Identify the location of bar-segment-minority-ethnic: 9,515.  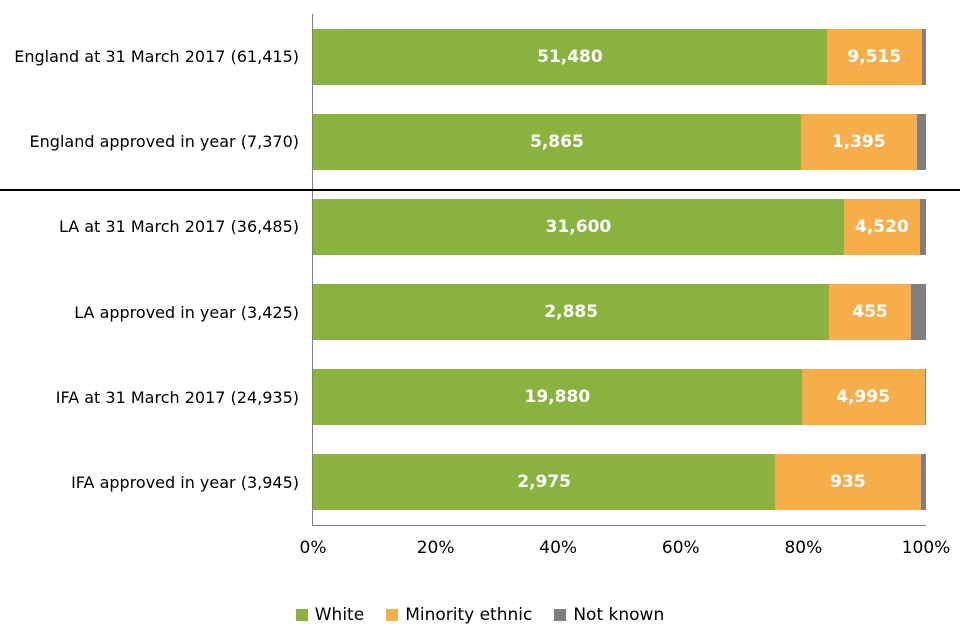
(874, 56).